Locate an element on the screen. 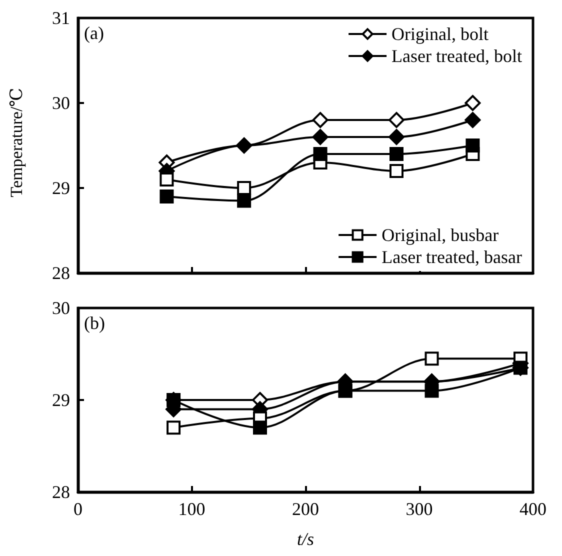  legend-label: Laser treated, bolt is located at coordinates (457, 56).